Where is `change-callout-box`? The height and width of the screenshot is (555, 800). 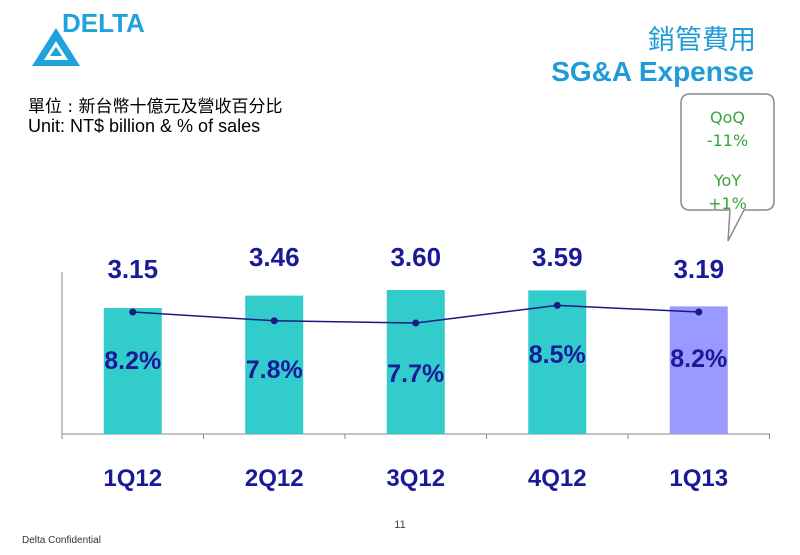 change-callout-box is located at coordinates (727, 167).